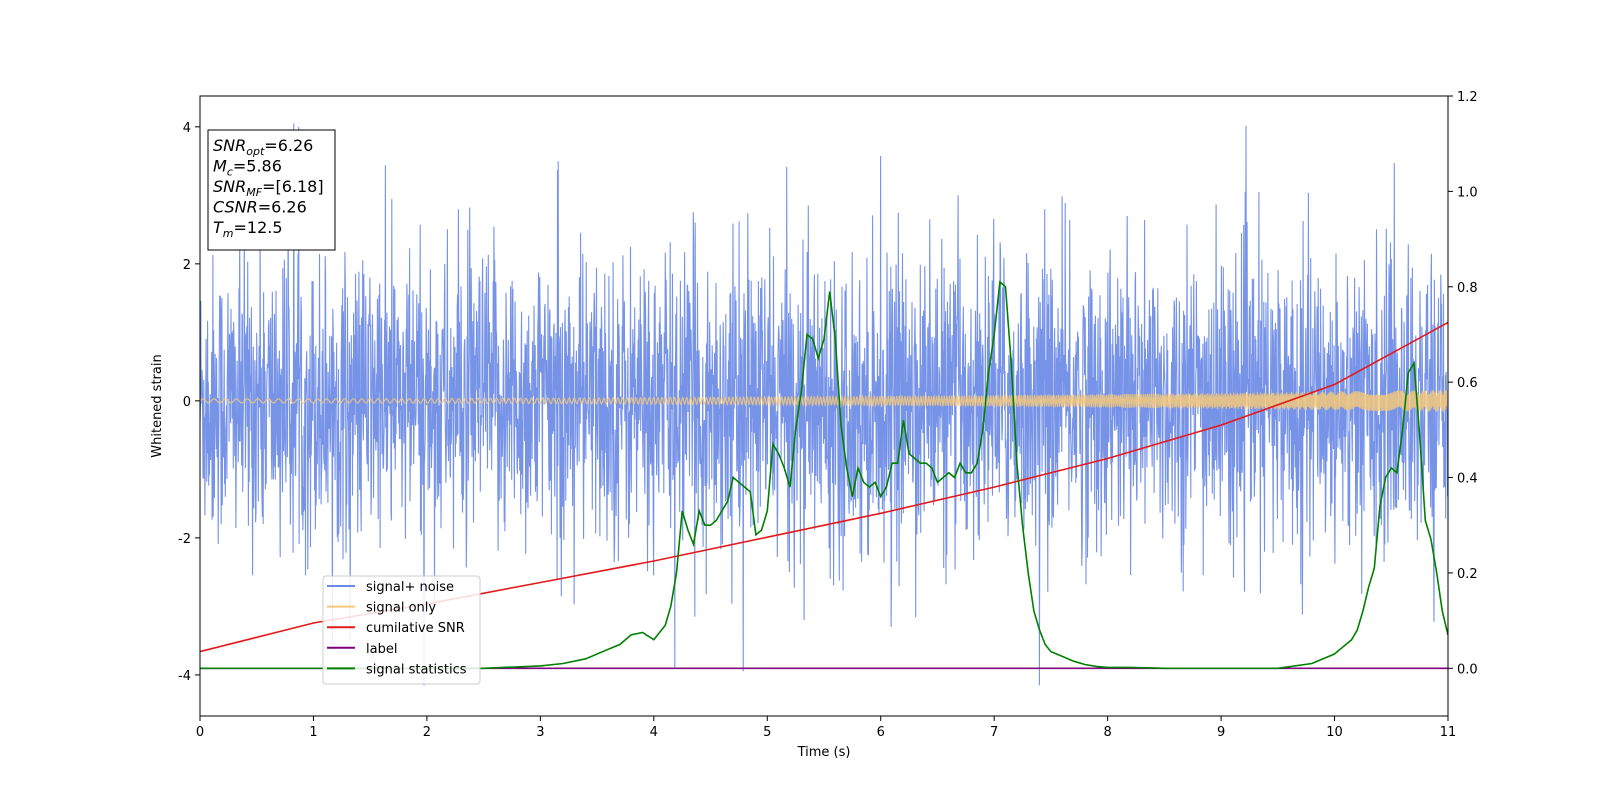 The width and height of the screenshot is (1600, 800). Describe the element at coordinates (410, 587) in the screenshot. I see `legend-label: signal+ noise` at that location.